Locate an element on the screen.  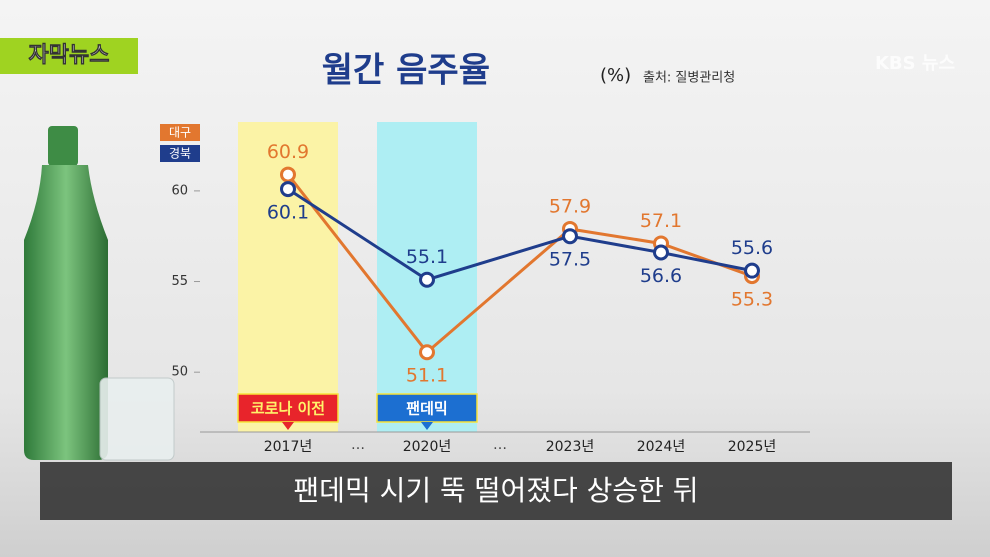
highlight-tag is located at coordinates (288, 408).